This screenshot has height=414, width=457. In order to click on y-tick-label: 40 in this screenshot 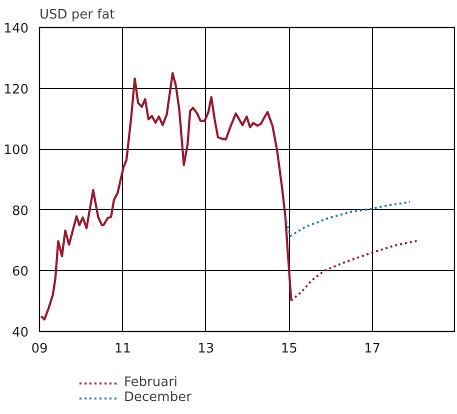, I will do `click(20, 333)`.